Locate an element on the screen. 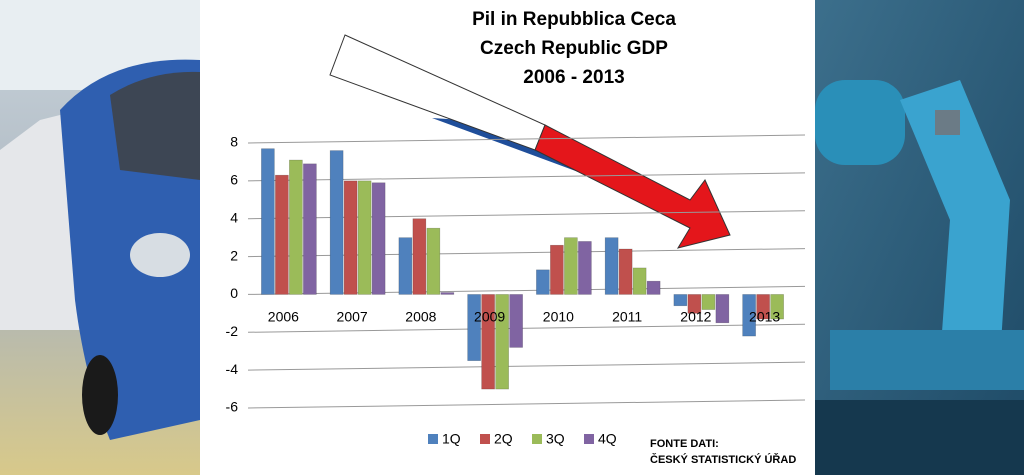 Image resolution: width=1024 pixels, height=475 pixels. legend-label: 1Q is located at coordinates (451, 439).